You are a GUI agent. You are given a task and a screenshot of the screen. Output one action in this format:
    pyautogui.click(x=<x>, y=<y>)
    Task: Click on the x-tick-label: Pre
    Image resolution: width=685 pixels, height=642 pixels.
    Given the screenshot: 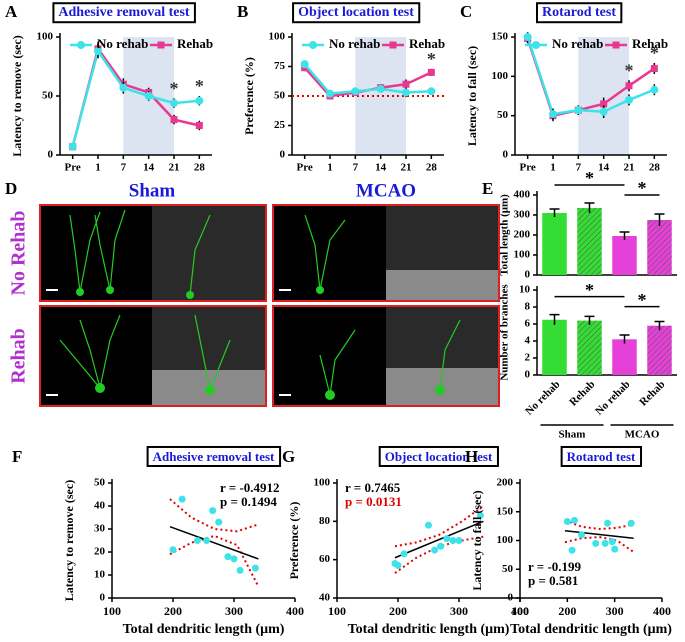 What is the action you would take?
    pyautogui.click(x=73, y=168)
    